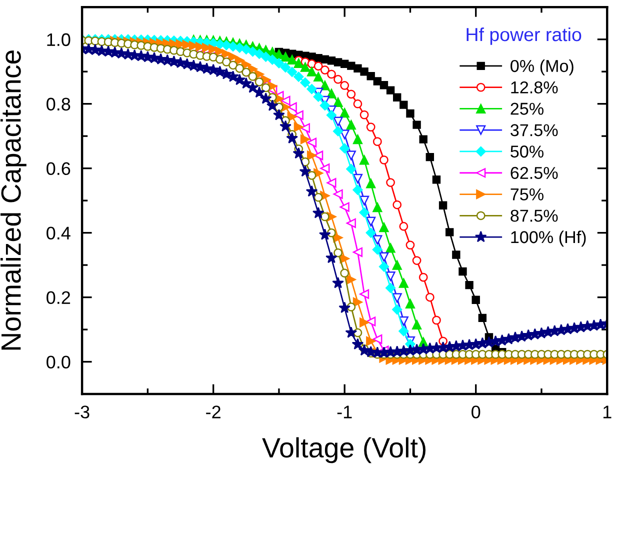 The height and width of the screenshot is (548, 617). I want to click on x-tick-label: -3, so click(82, 412).